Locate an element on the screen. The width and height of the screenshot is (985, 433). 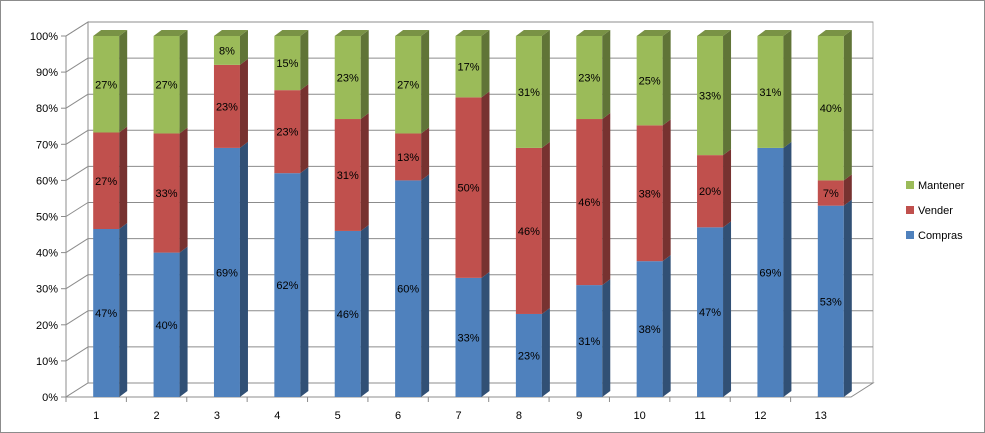
y-tick-label: 90% is located at coordinates (47, 73).